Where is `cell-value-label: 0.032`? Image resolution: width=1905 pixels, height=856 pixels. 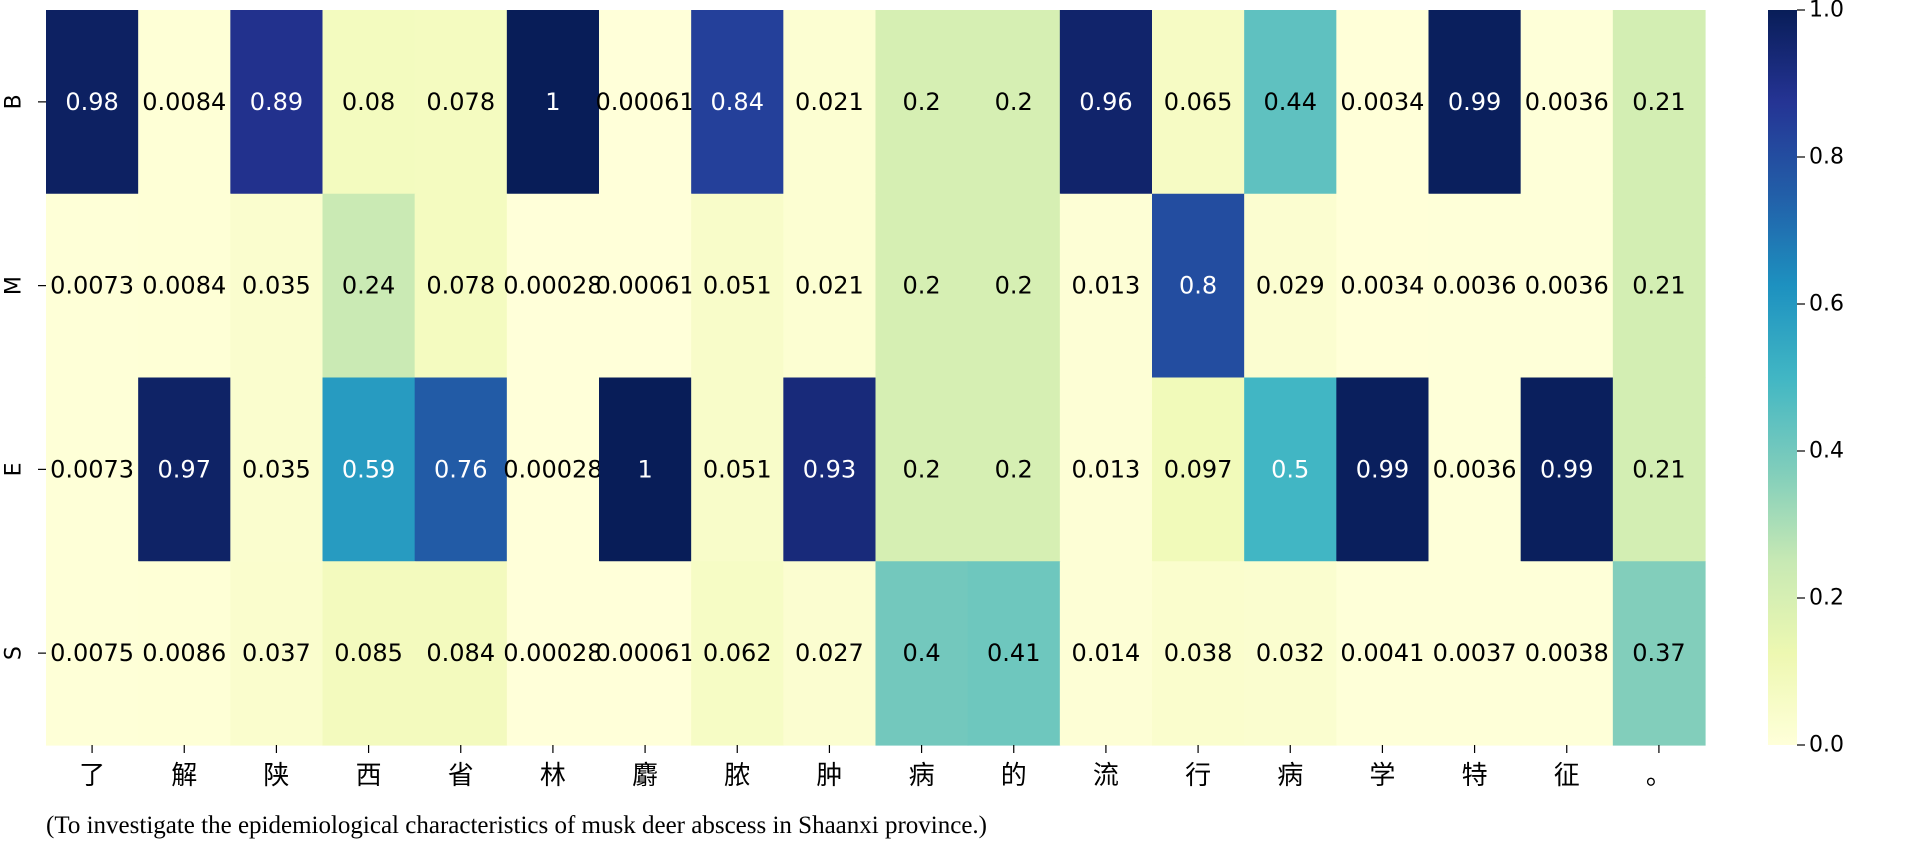 cell-value-label: 0.032 is located at coordinates (1290, 653).